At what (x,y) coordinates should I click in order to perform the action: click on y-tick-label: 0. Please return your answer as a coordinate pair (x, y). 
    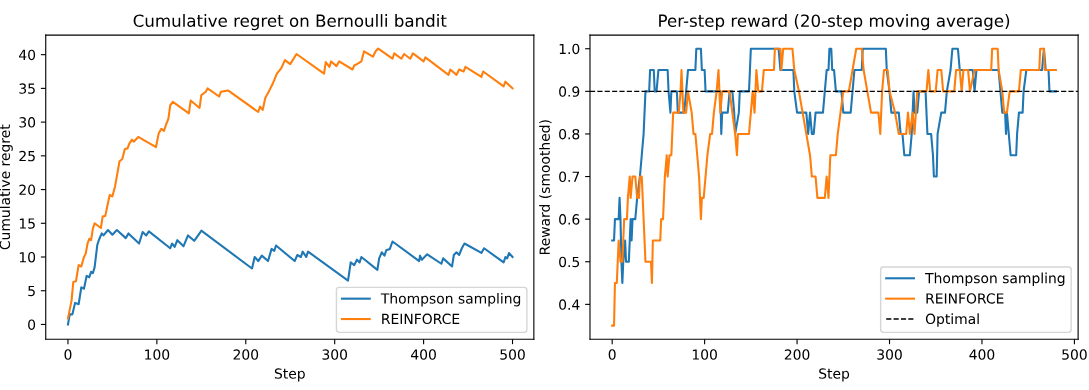
    Looking at the image, I should click on (32, 324).